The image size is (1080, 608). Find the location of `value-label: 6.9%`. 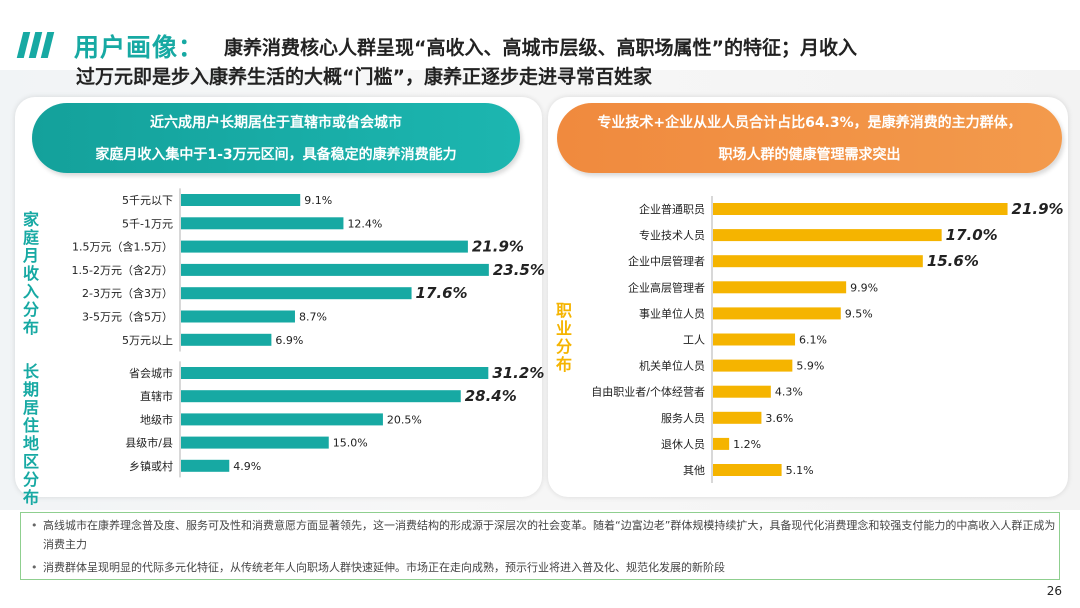

value-label: 6.9% is located at coordinates (289, 340).